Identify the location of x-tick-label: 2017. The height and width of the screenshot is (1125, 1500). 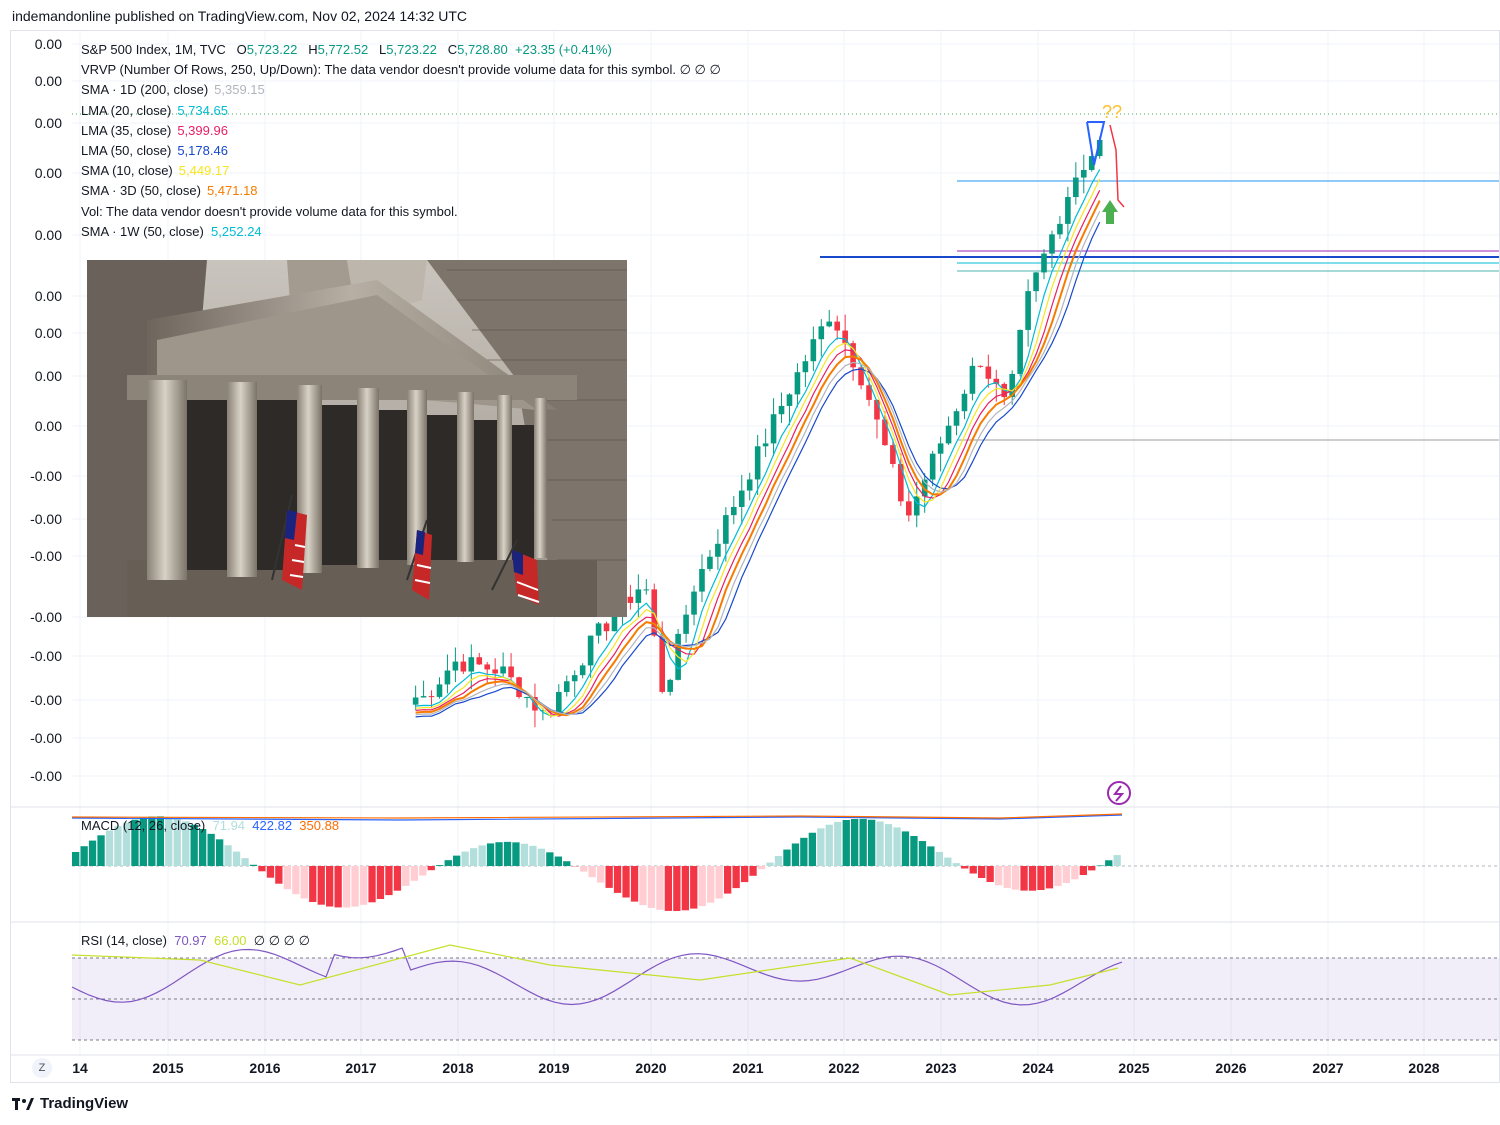
(360, 1068).